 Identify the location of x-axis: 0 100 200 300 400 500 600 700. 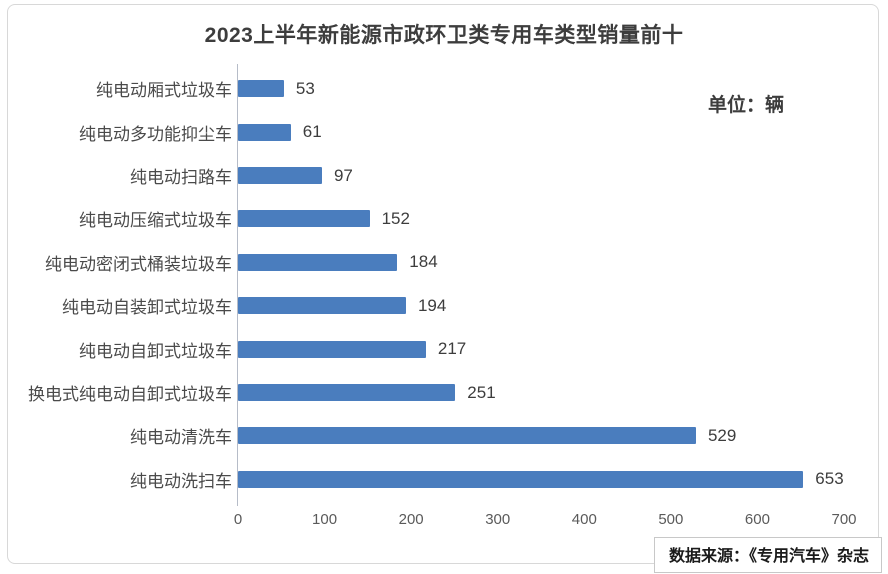
(545, 520).